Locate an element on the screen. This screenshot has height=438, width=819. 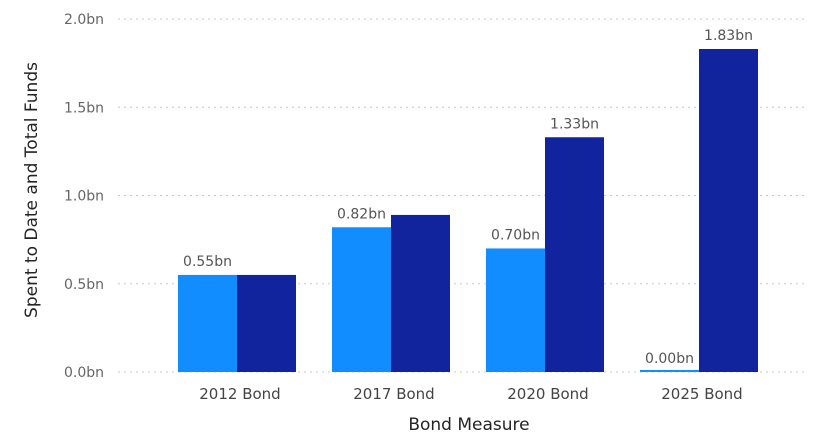
x-axis-title: Bond Measure is located at coordinates (468, 425).